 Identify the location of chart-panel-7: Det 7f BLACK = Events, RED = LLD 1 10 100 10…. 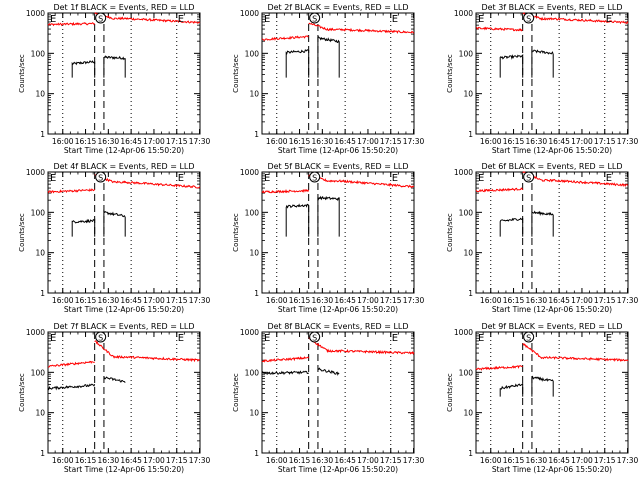
(114, 398).